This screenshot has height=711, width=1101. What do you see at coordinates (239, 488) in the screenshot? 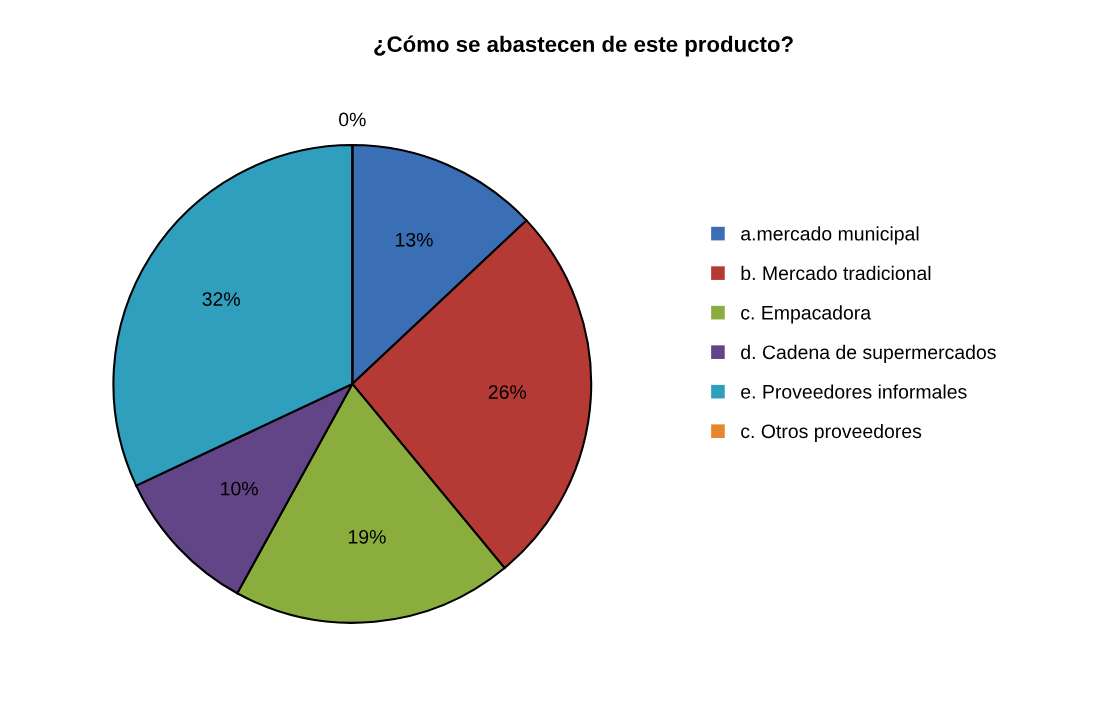
I see `data-label: 10%` at bounding box center [239, 488].